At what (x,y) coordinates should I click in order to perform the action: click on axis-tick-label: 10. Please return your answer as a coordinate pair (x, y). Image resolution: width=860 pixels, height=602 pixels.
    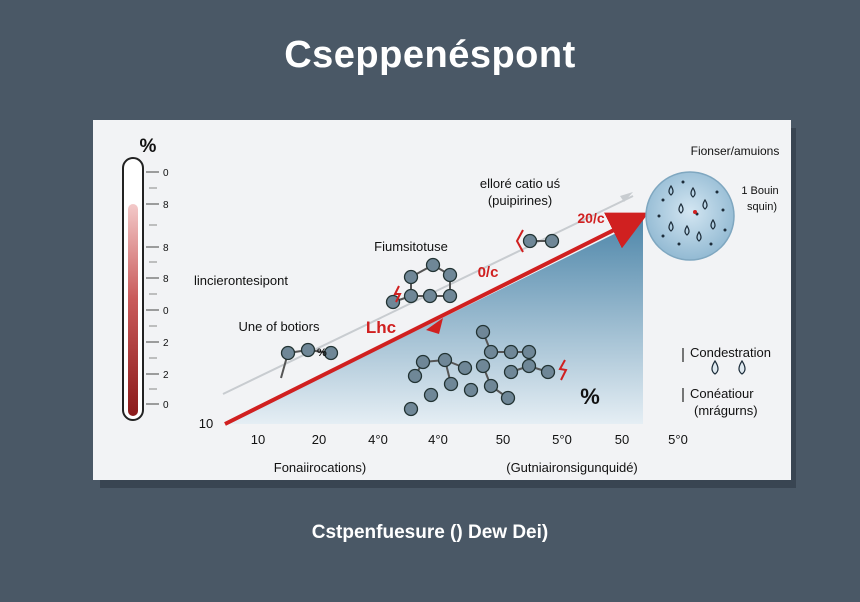
    Looking at the image, I should click on (258, 439).